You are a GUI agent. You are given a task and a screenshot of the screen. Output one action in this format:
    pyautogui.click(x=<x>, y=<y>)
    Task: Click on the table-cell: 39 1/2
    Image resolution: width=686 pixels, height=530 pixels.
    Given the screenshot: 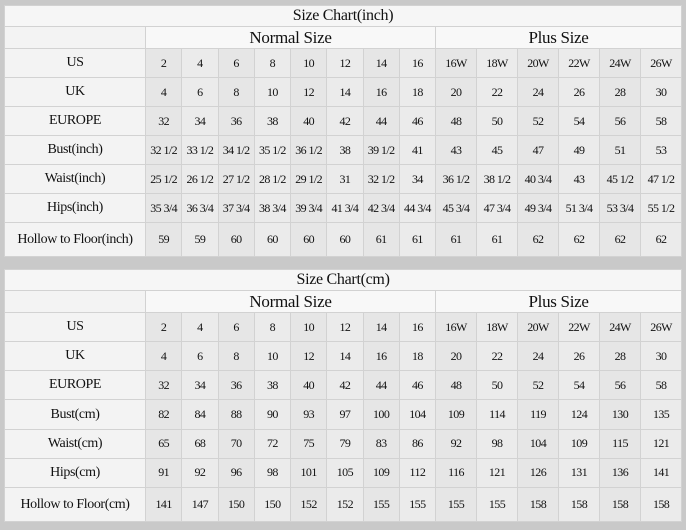 What is the action you would take?
    pyautogui.click(x=381, y=150)
    